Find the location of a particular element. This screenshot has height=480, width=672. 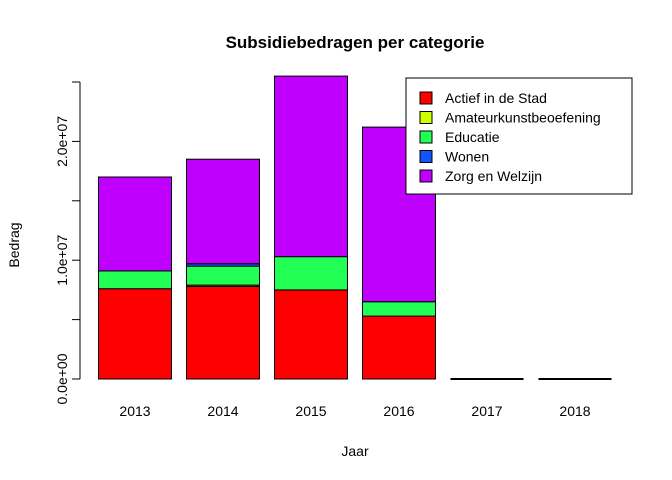

x-tick-label-2018: 2018 is located at coordinates (574, 411).